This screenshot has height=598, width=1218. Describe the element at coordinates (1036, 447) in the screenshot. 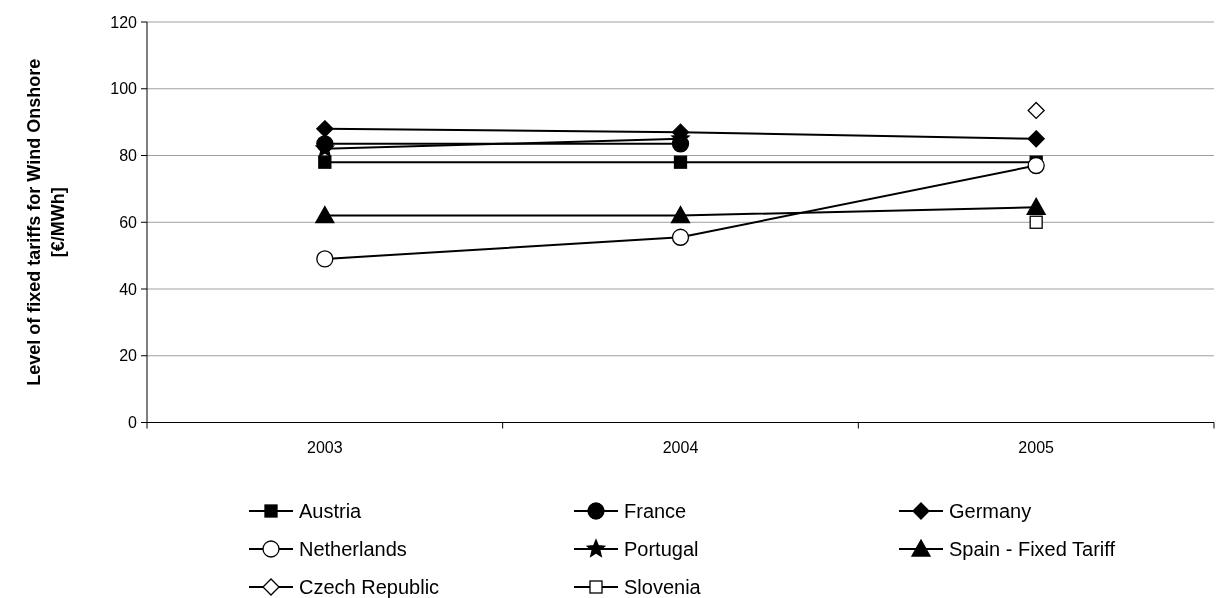

I see `x-tick-label: 2005` at that location.